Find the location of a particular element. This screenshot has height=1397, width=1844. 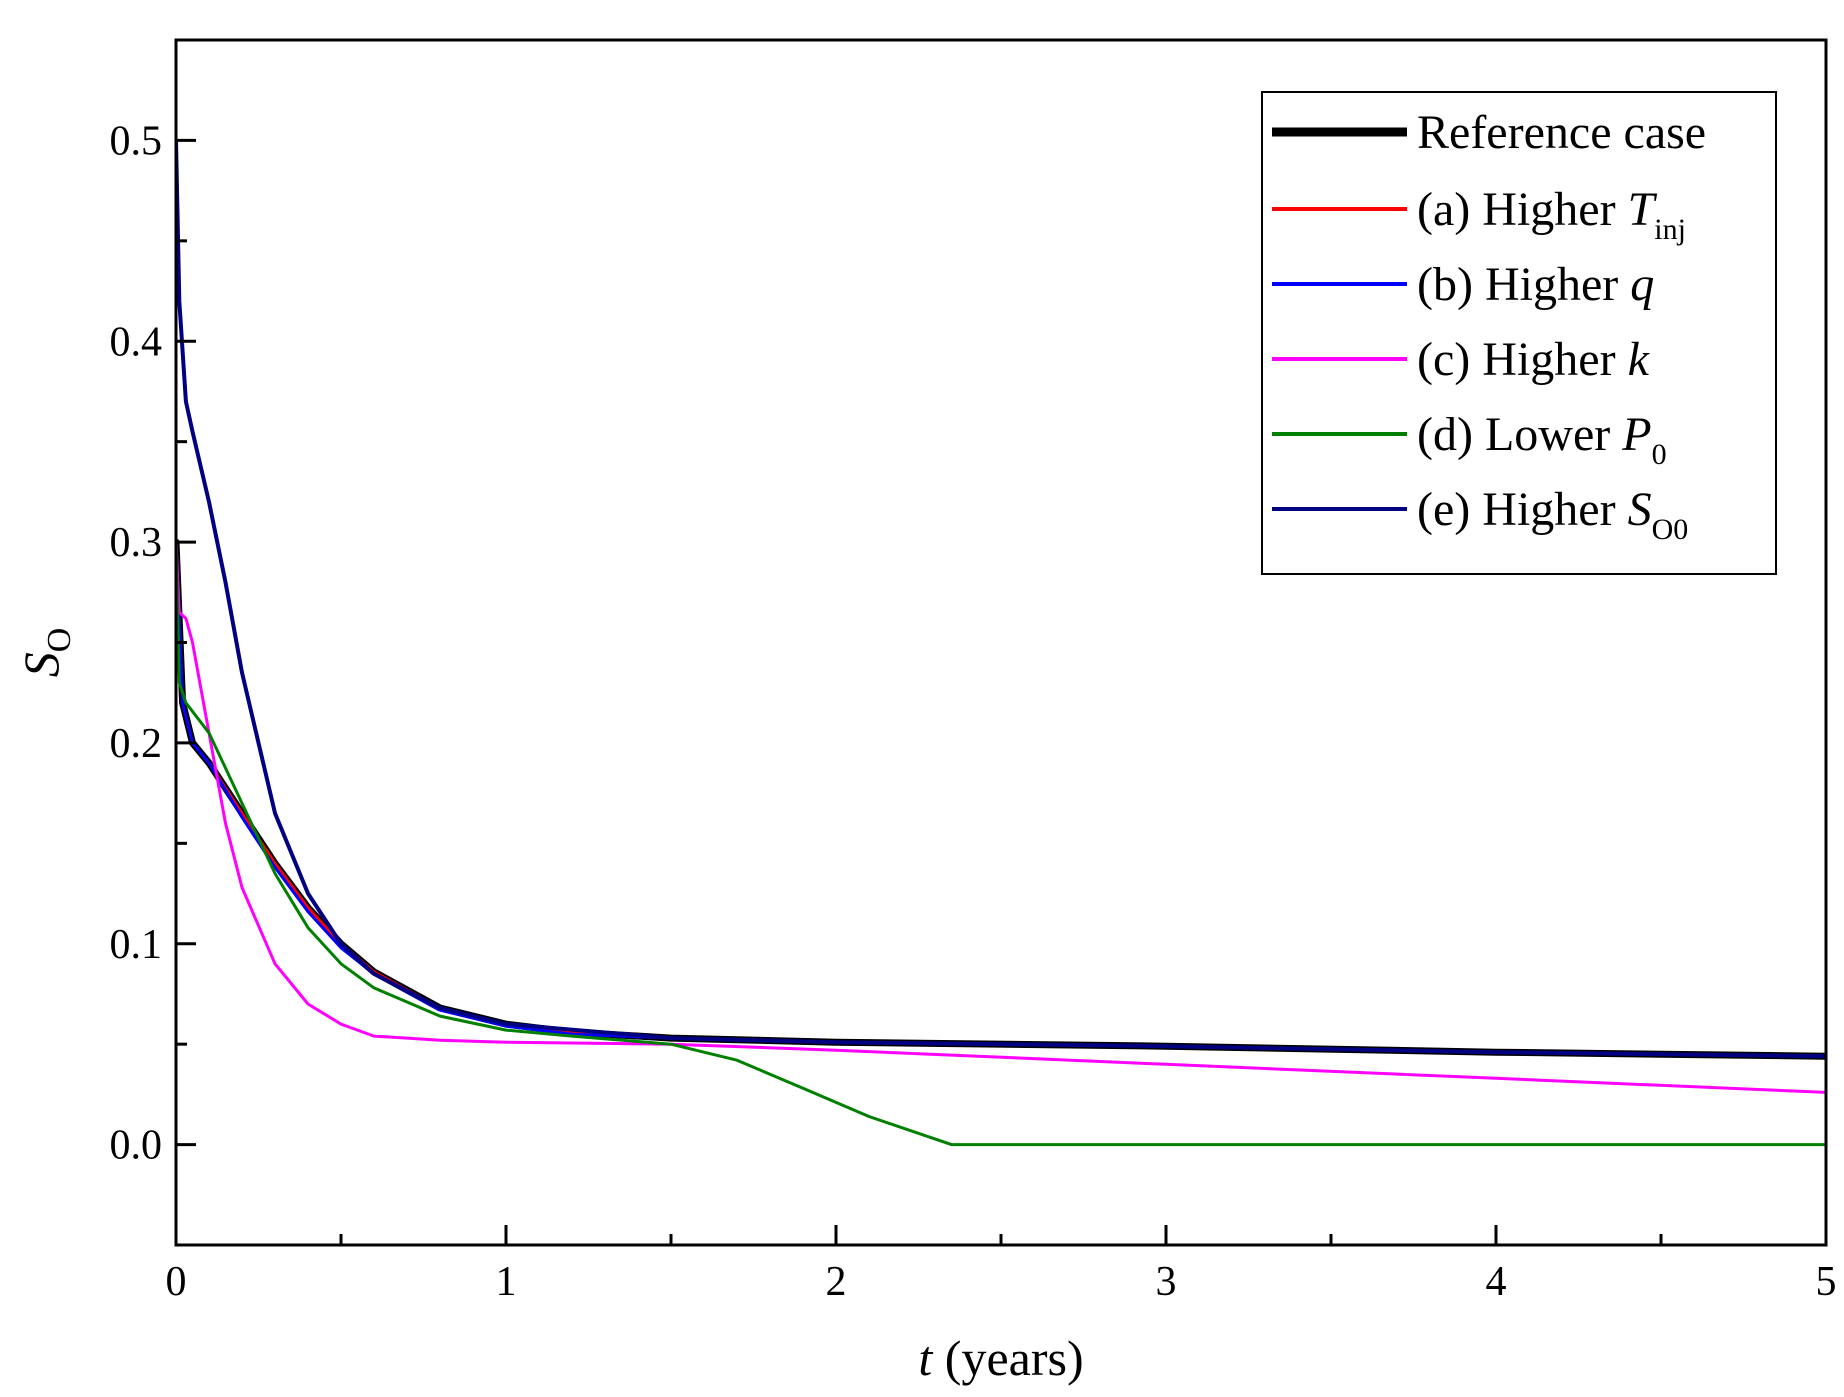

y-axis-title: SO is located at coordinates (45, 653).